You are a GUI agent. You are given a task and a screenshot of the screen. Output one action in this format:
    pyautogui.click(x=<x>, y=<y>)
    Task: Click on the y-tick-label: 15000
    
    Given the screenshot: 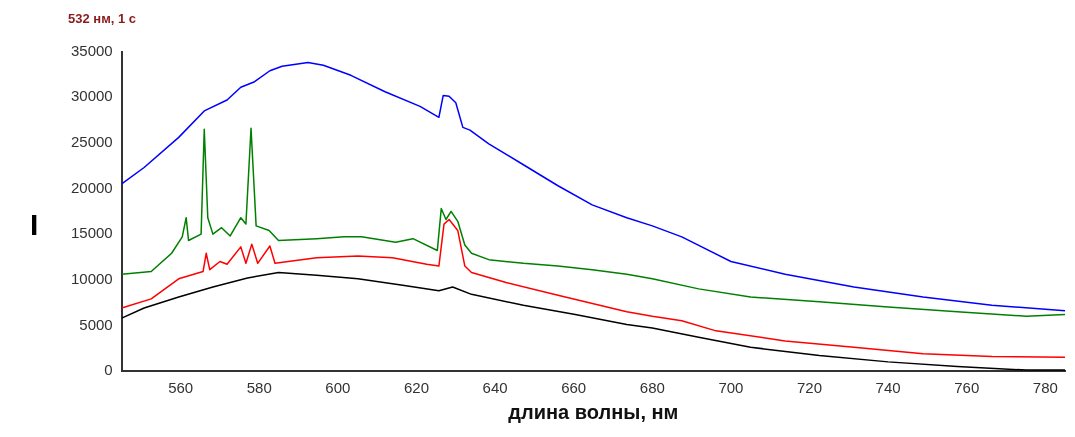 What is the action you would take?
    pyautogui.click(x=91, y=233)
    